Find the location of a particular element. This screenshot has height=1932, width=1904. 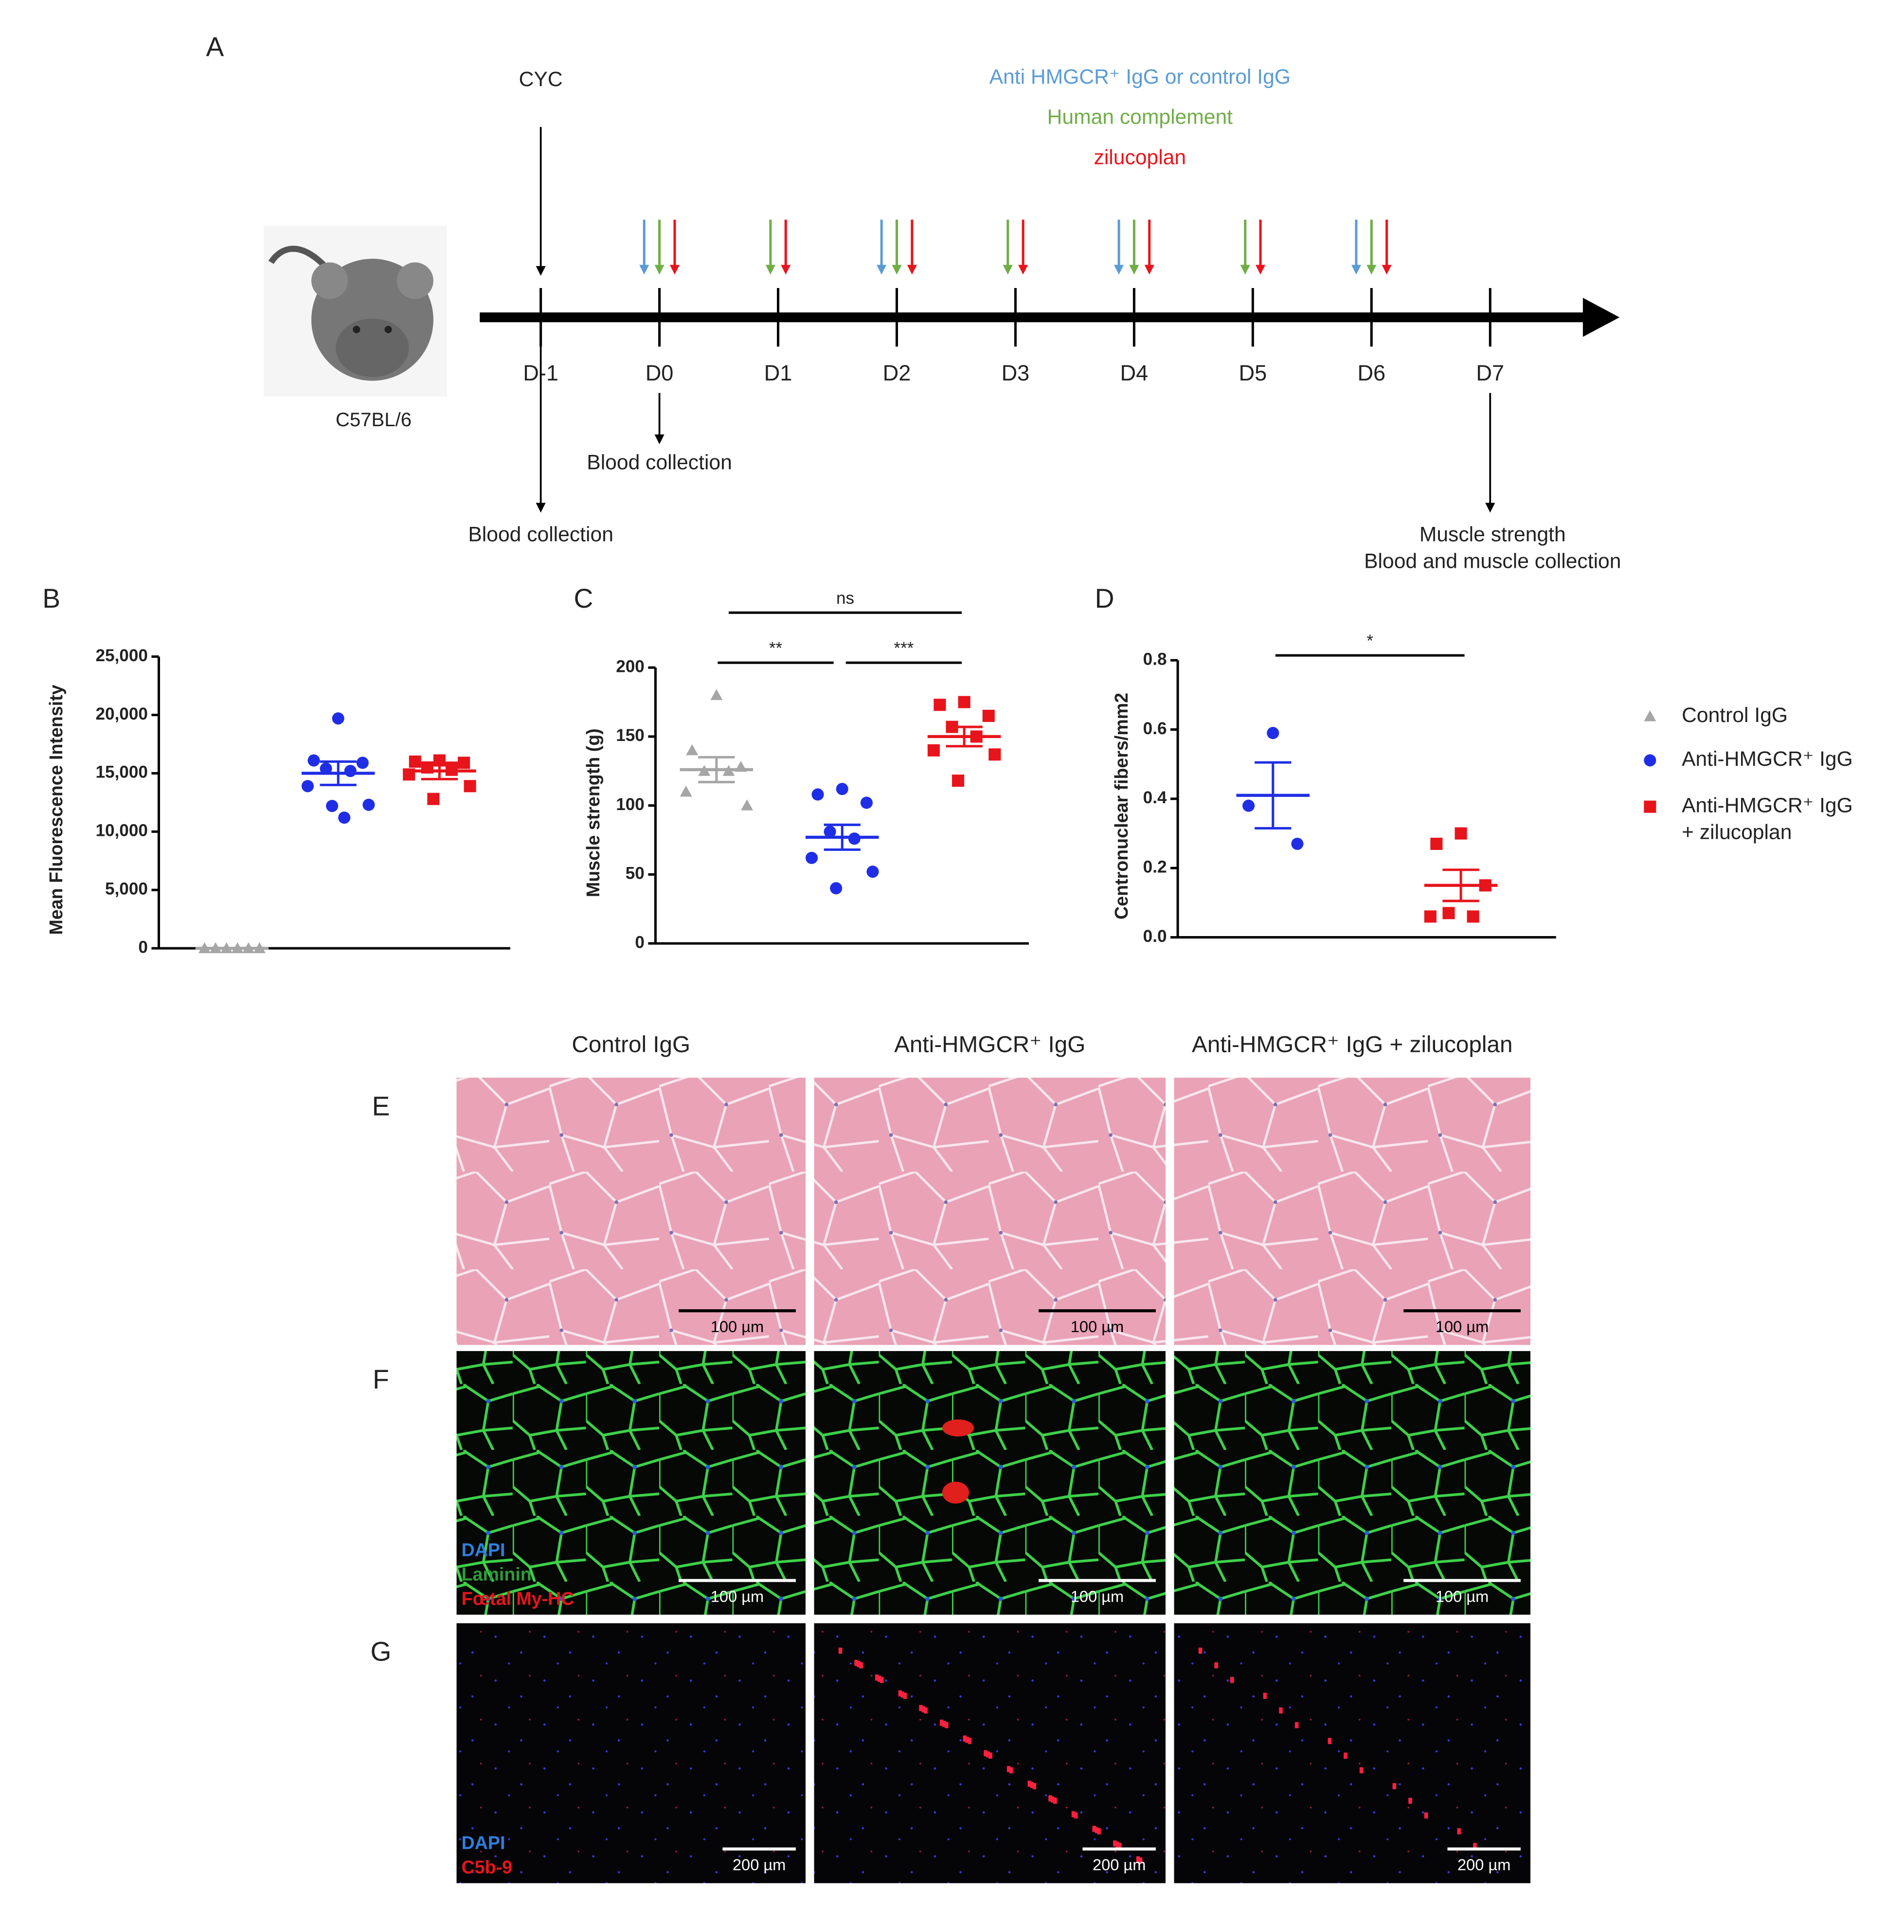

y-axis-label: Centronuclear fibers/mm2 is located at coordinates (1121, 806).